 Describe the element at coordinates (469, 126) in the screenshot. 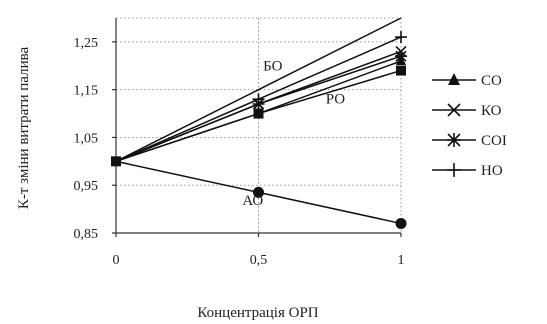

I see `legend: СО КО СОІ НО` at that location.